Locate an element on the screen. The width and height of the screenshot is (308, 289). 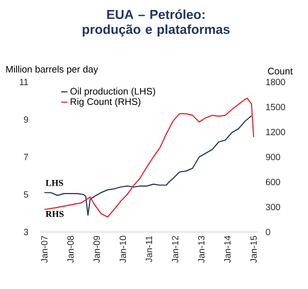
x-tick-label: Jan-15 is located at coordinates (253, 249).